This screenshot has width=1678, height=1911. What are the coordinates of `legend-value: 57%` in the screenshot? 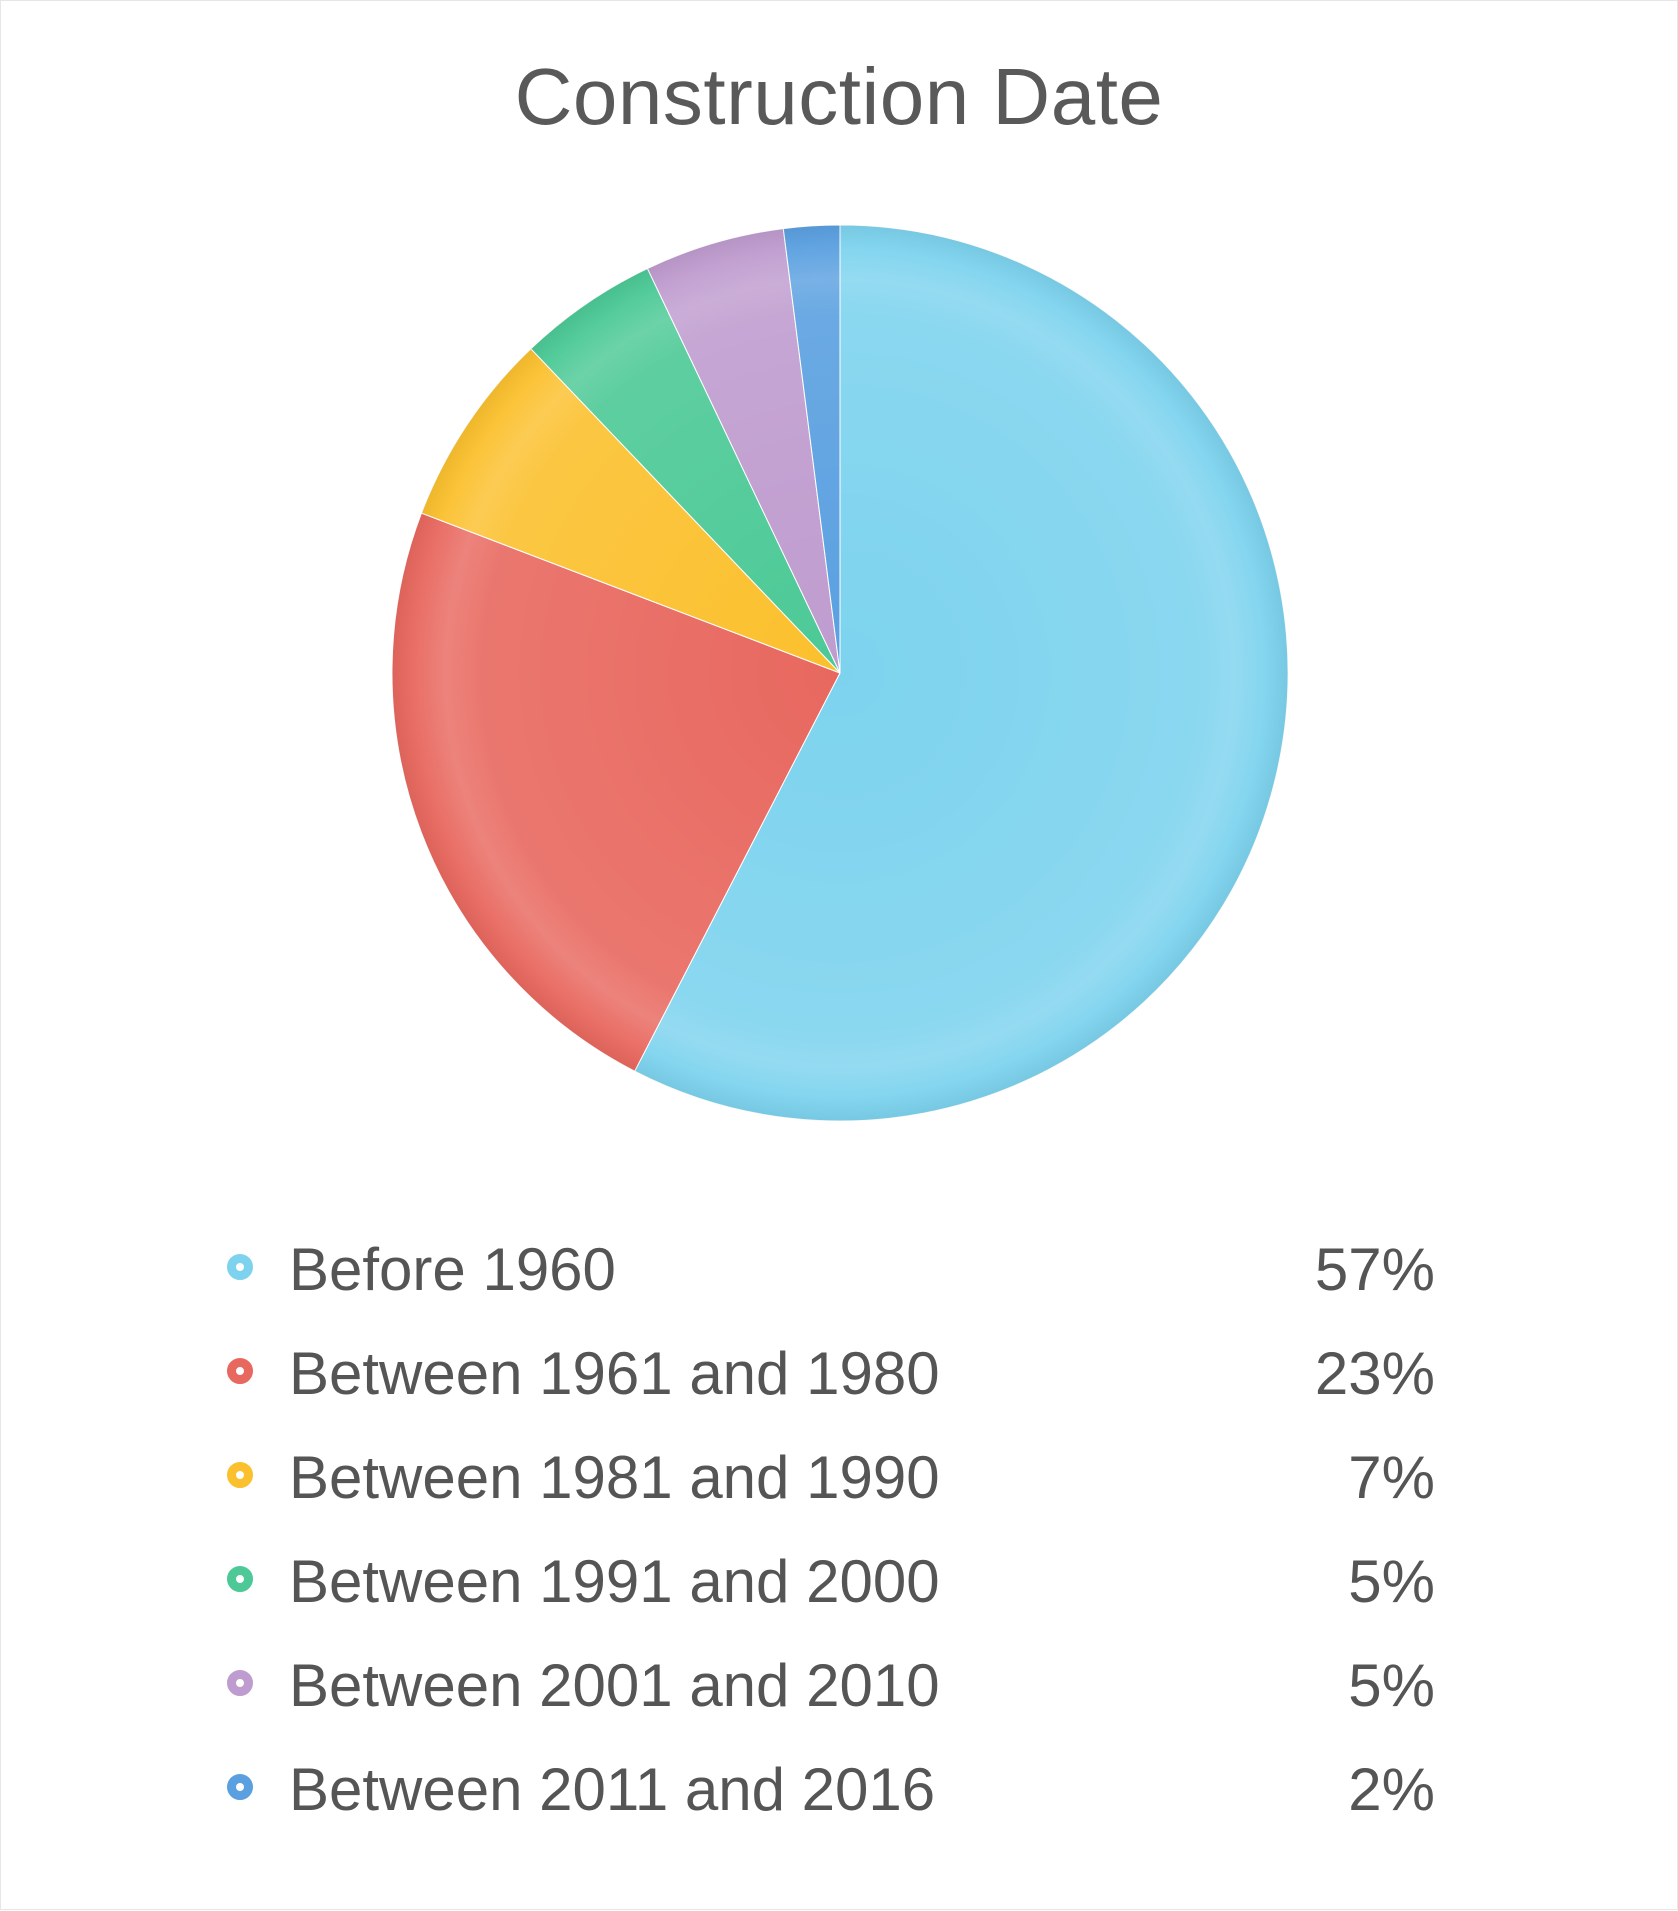 It's located at (1374, 1269).